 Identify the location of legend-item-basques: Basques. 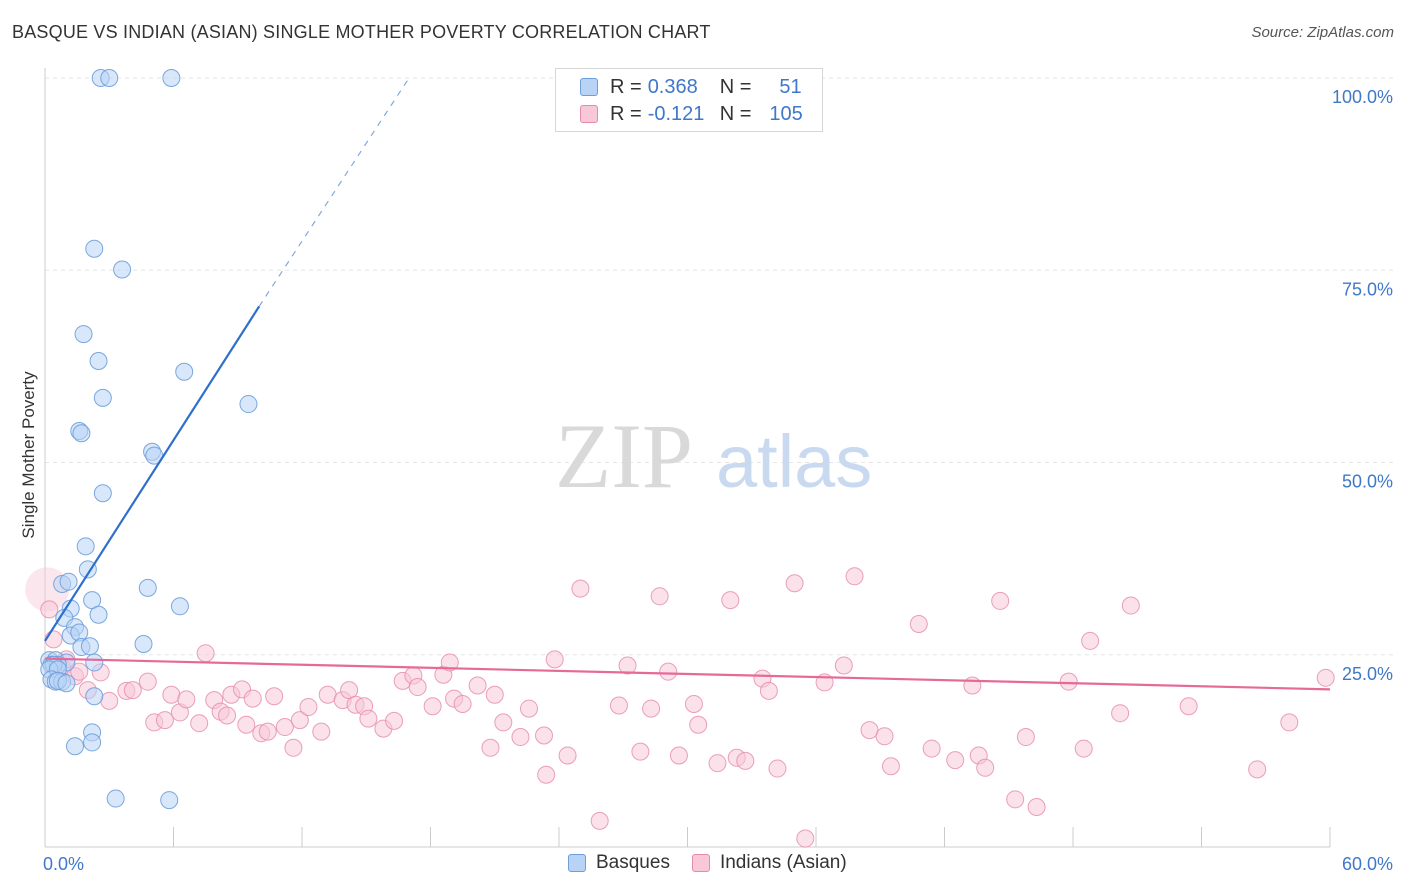
(619, 863).